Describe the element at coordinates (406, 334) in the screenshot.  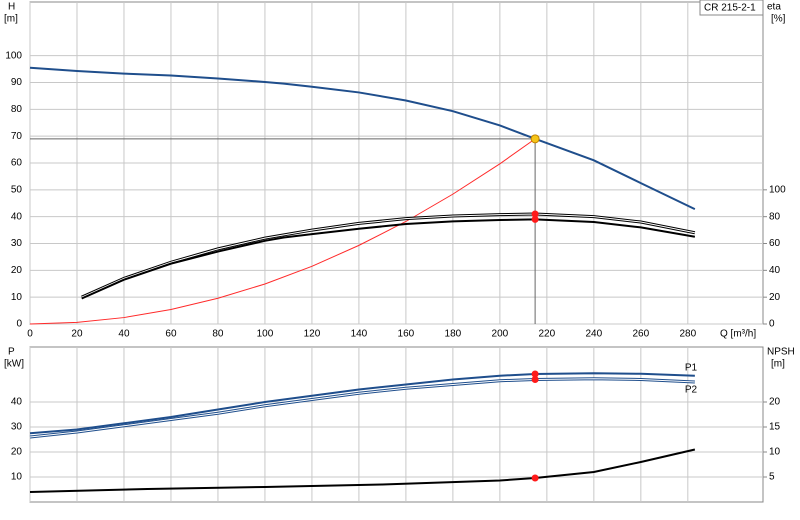
I see `x-tick-label: 160` at that location.